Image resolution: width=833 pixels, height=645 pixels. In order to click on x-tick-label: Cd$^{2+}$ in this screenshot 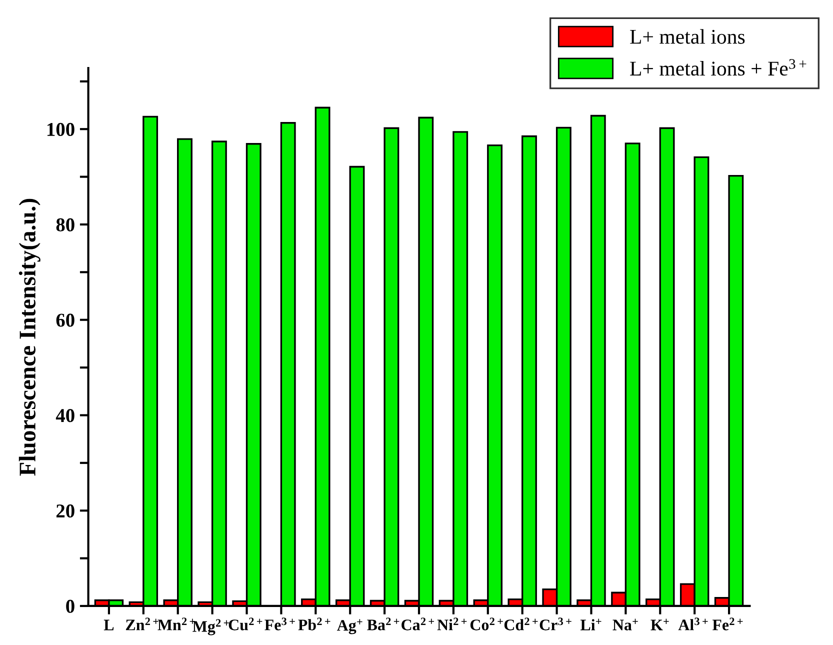, I will do `click(521, 624)`.